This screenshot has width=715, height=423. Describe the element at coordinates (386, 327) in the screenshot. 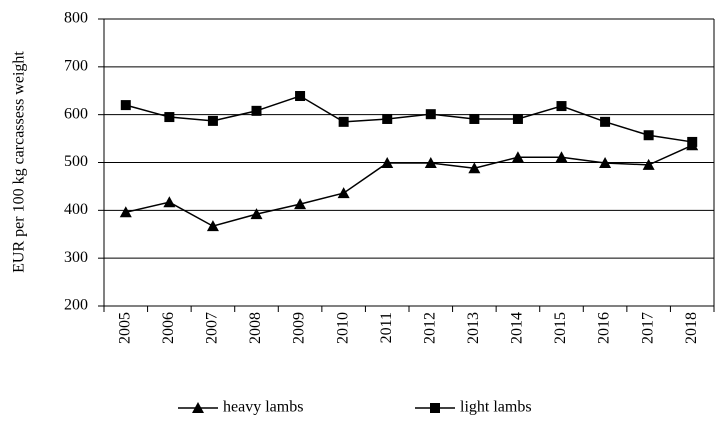

I see `x-tick-label: 2011` at that location.